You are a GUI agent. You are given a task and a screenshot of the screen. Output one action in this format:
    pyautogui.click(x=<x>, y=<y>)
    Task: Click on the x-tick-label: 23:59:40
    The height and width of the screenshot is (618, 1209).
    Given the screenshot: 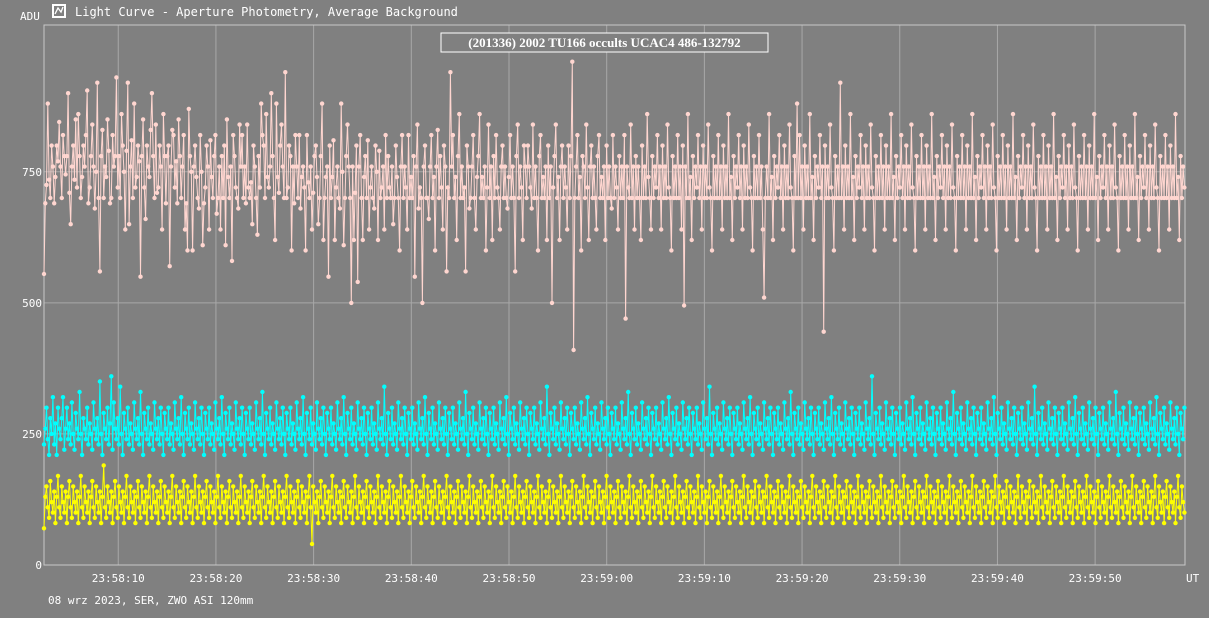 What is the action you would take?
    pyautogui.click(x=997, y=578)
    